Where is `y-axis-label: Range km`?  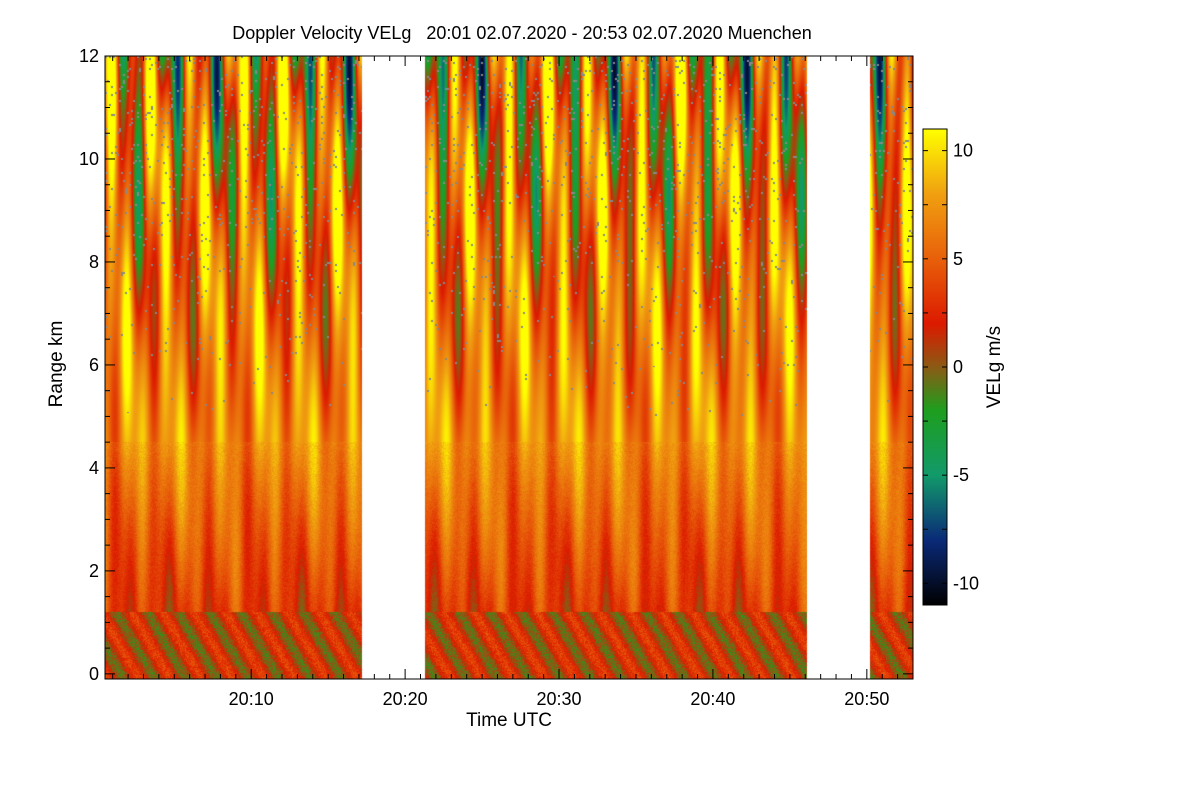 y-axis-label: Range km is located at coordinates (56, 364).